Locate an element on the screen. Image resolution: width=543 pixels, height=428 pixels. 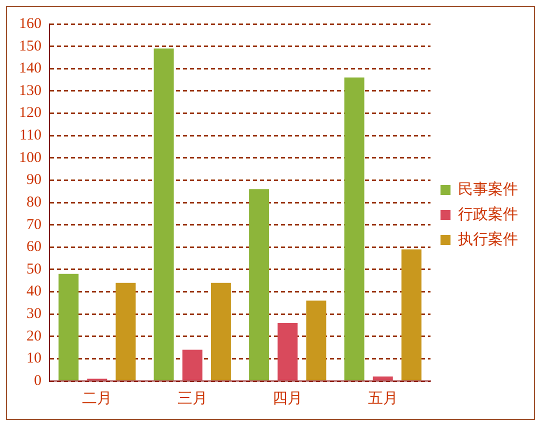
y-tick-label: 50 is located at coordinates (34, 269).